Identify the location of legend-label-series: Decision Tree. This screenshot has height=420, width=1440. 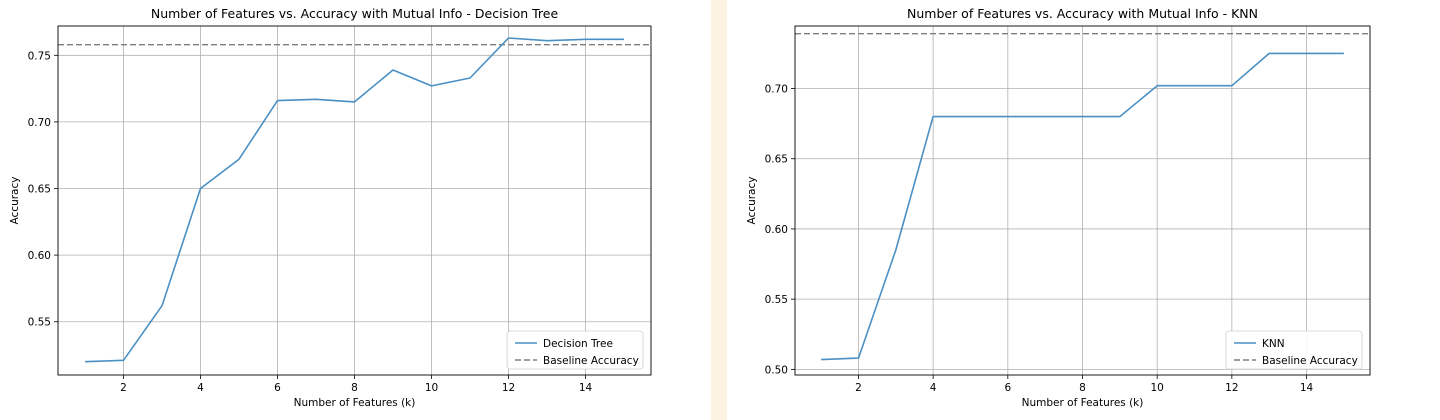
(578, 344).